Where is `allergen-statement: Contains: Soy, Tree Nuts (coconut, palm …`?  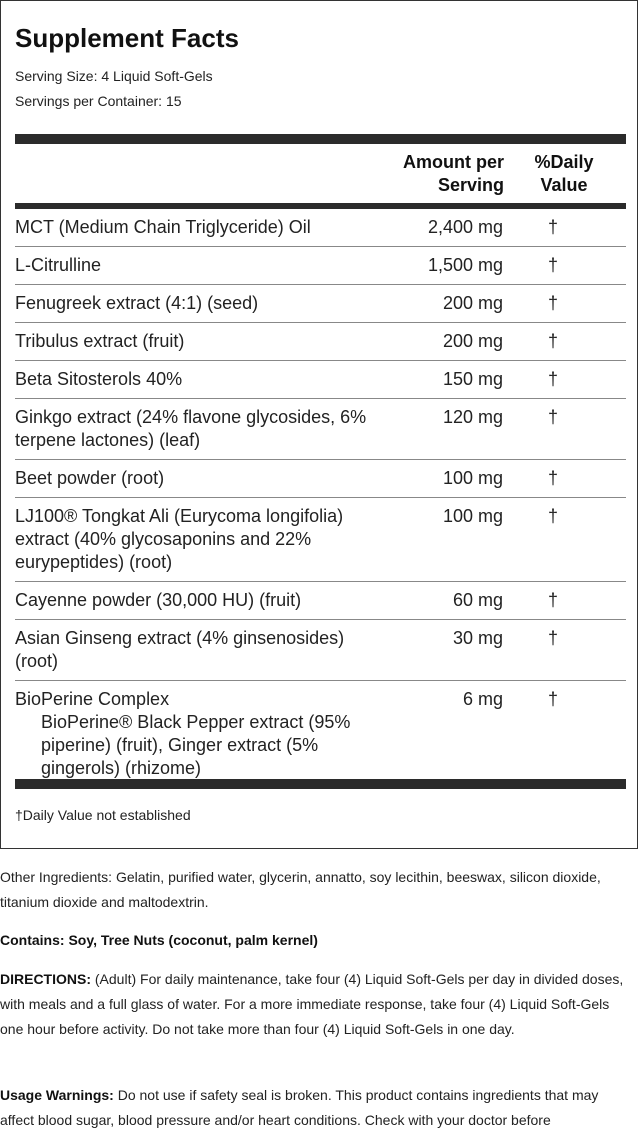
allergen-statement: Contains: Soy, Tree Nuts (coconut, palm … is located at coordinates (159, 940).